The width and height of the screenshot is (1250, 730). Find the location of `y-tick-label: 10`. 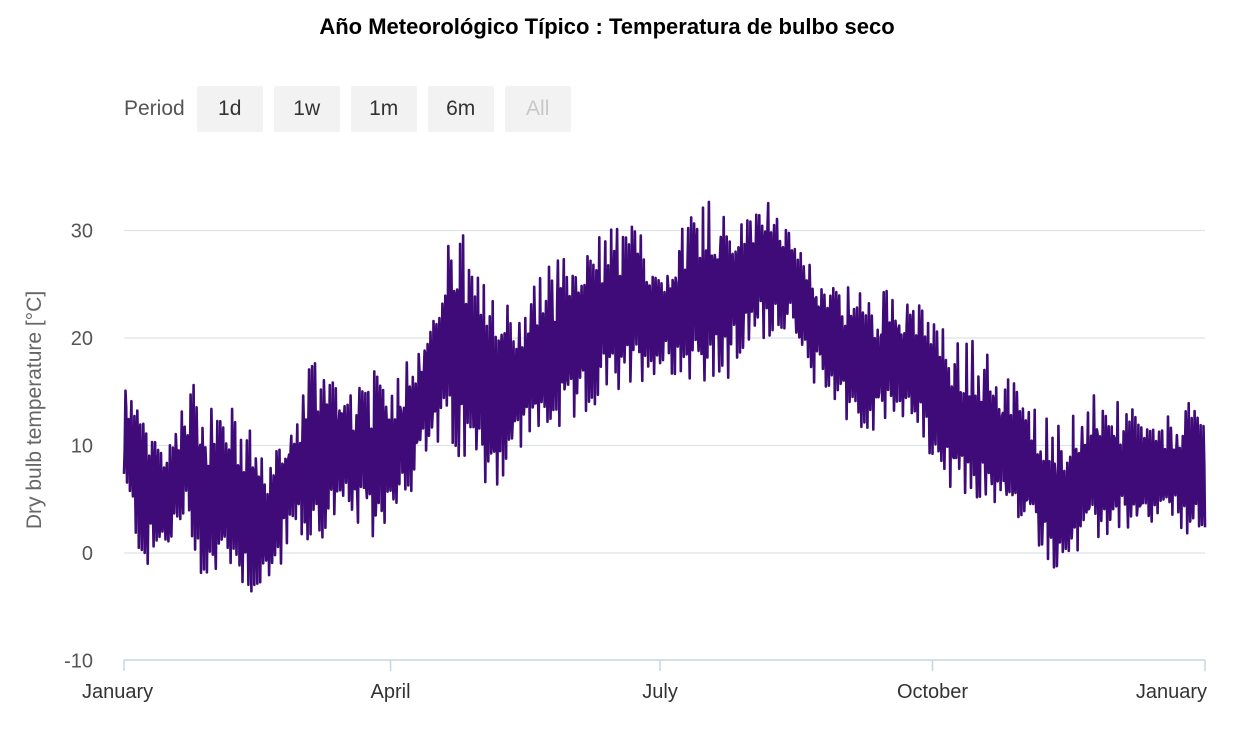

y-tick-label: 10 is located at coordinates (82, 447).